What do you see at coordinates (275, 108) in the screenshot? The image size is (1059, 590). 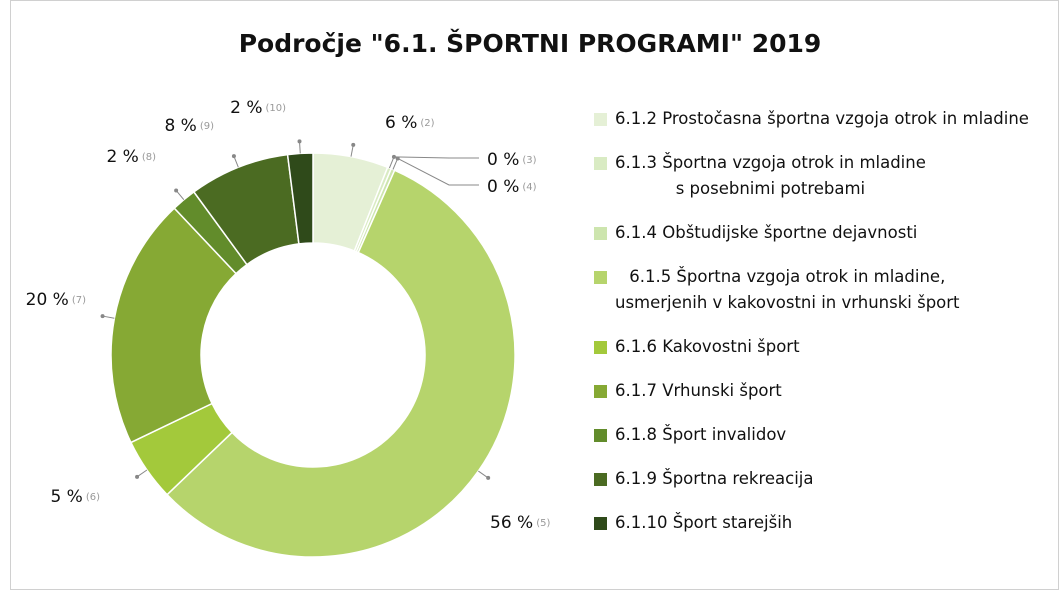 I see `data-label-note: (10)` at bounding box center [275, 108].